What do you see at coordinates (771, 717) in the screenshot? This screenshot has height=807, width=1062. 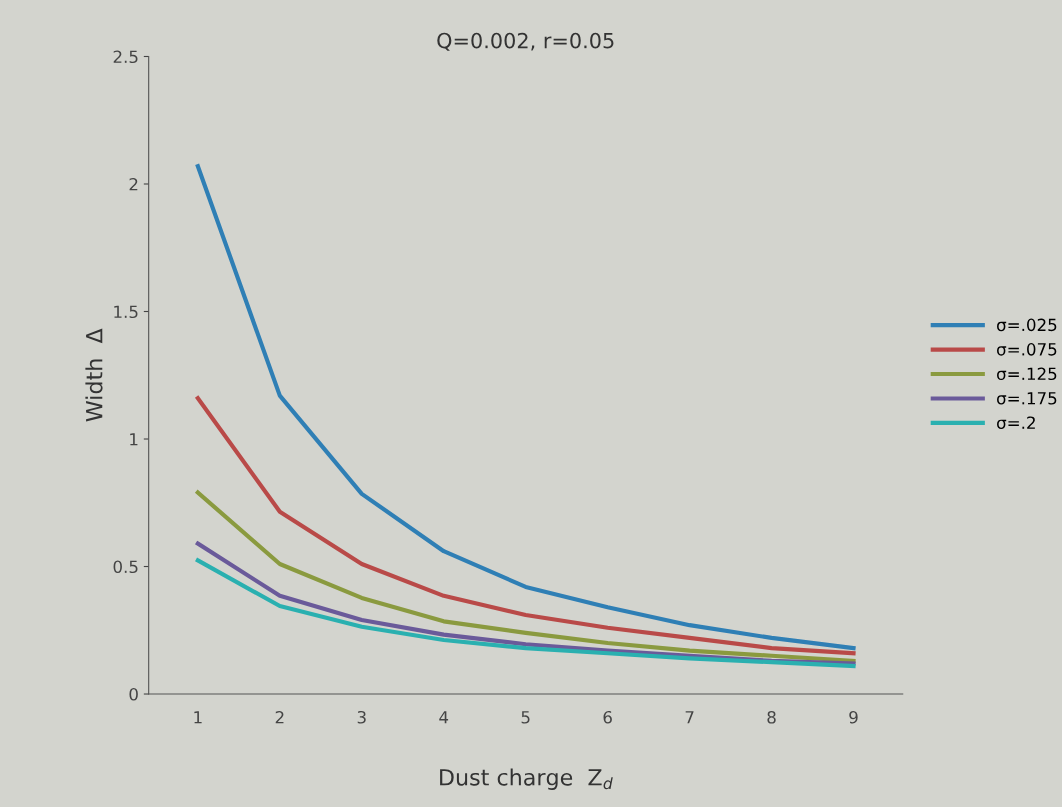 I see `x-tick-label: 8` at bounding box center [771, 717].